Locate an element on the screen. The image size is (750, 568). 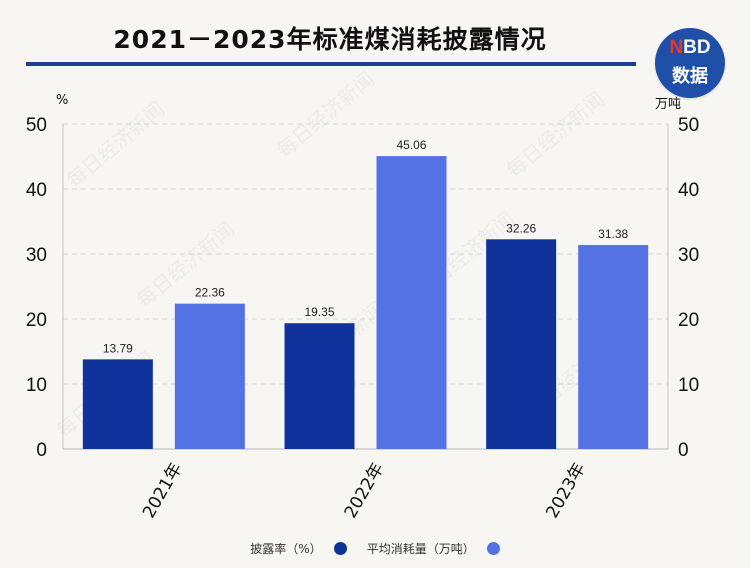
logo-letter-n: N is located at coordinates (676, 47).